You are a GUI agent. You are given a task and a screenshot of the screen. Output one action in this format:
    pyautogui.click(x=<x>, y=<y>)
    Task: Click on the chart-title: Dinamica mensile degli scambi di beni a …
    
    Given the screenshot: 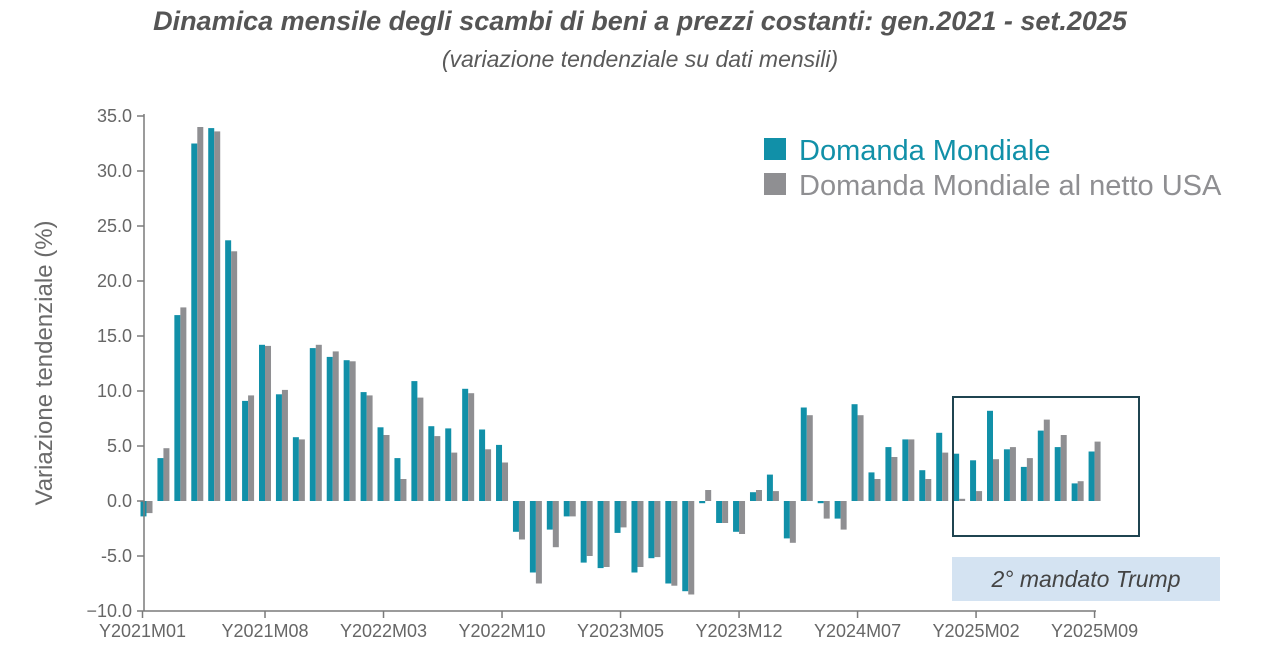 What is the action you would take?
    pyautogui.click(x=640, y=21)
    